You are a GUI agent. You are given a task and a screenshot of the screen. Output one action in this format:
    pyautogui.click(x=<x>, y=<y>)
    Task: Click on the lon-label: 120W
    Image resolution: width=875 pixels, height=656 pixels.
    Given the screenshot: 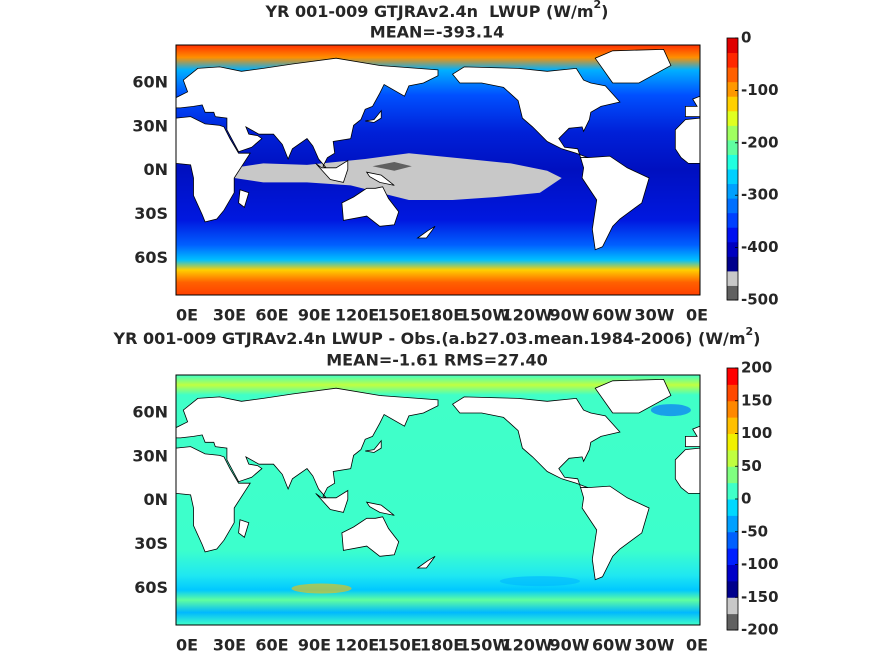 What is the action you would take?
    pyautogui.click(x=526, y=645)
    